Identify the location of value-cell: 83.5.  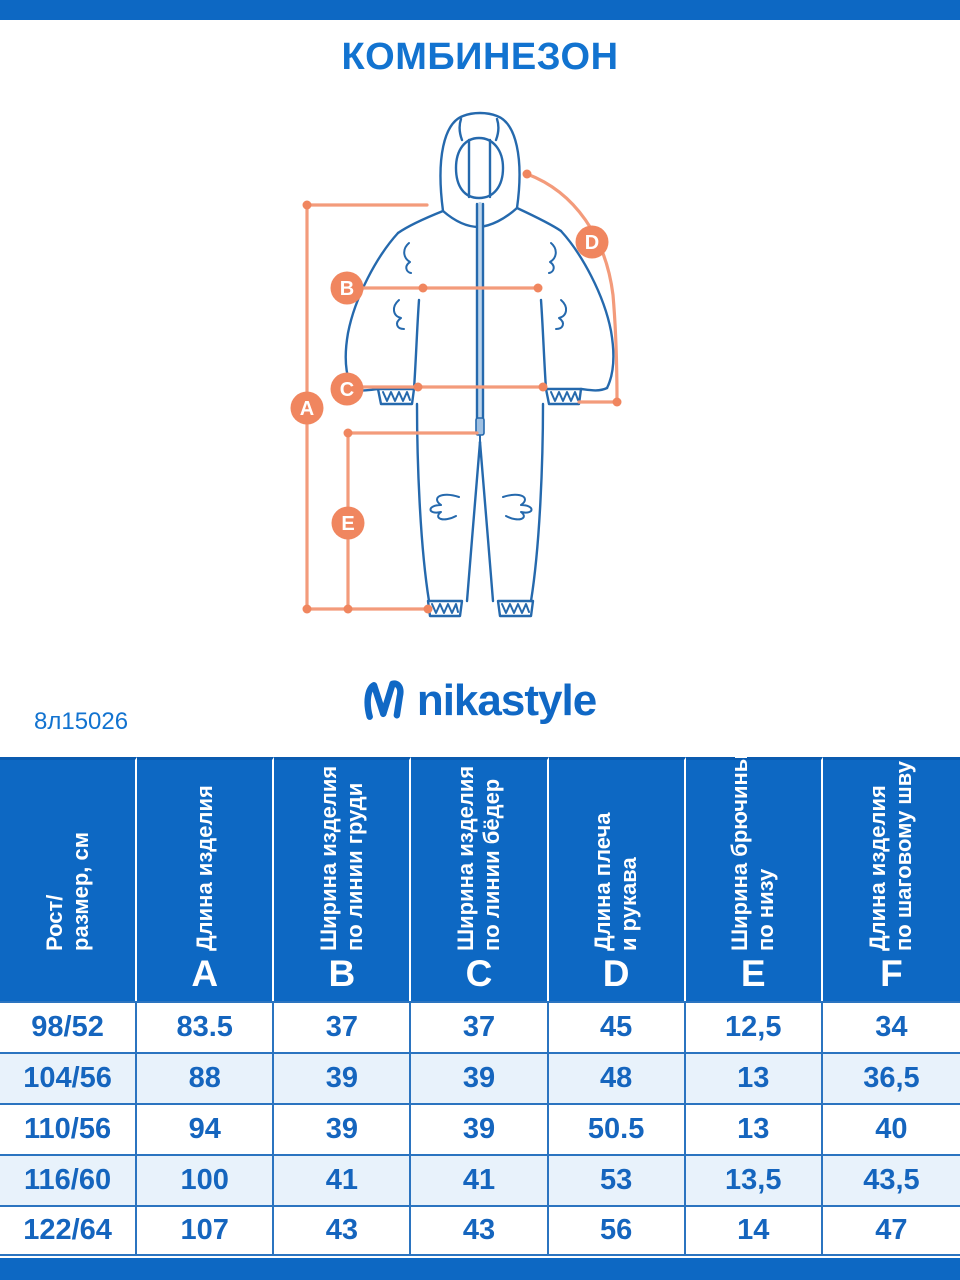
(206, 1026).